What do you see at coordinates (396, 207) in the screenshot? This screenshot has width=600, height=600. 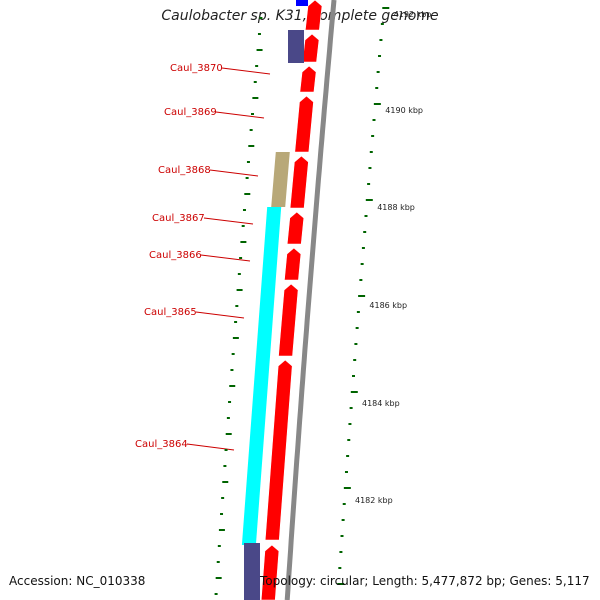 I see `kbp-label: 4188 kbp` at bounding box center [396, 207].